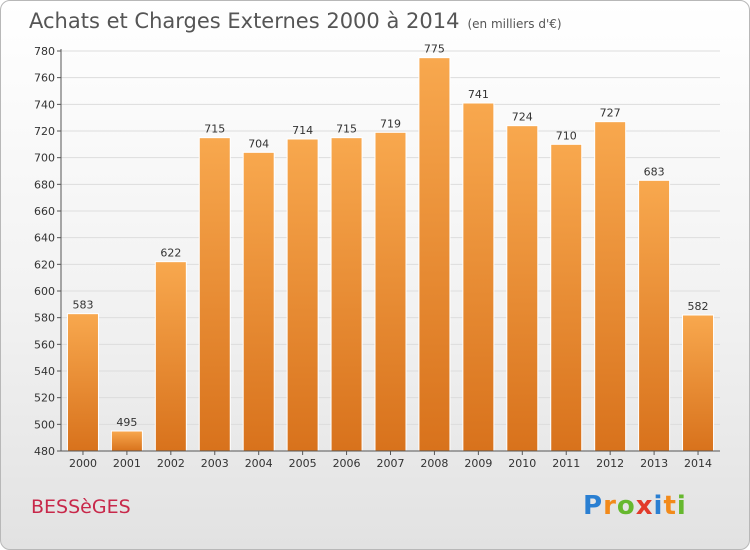 This screenshot has height=550, width=750. Describe the element at coordinates (244, 21) in the screenshot. I see `chart-title: Achats et Charges Externes 2000 à 2014` at that location.